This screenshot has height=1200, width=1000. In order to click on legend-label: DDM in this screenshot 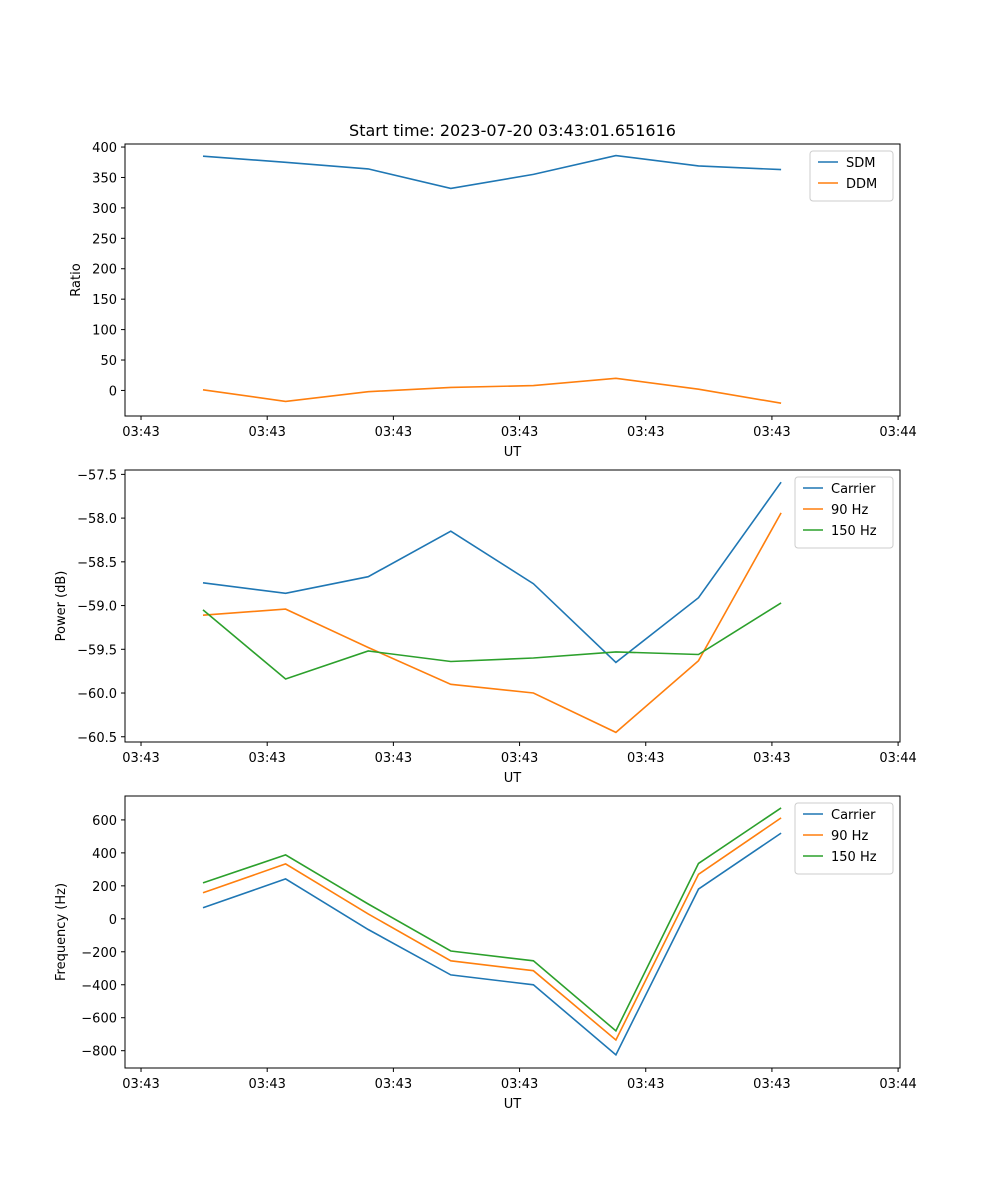, I will do `click(861, 184)`.